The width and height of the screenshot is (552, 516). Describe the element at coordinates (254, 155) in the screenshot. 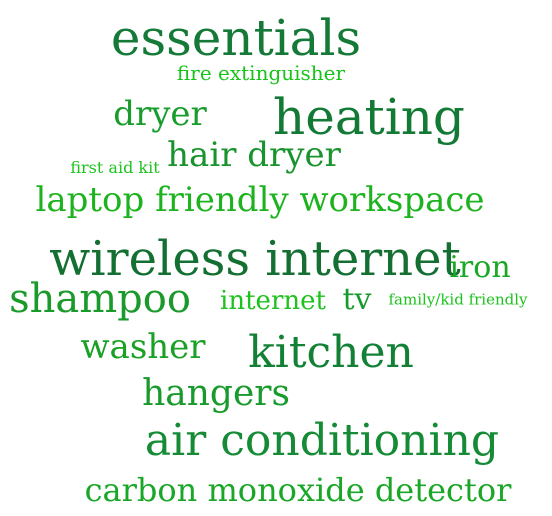

I see `word-hair-dryer: hair dryer` at that location.